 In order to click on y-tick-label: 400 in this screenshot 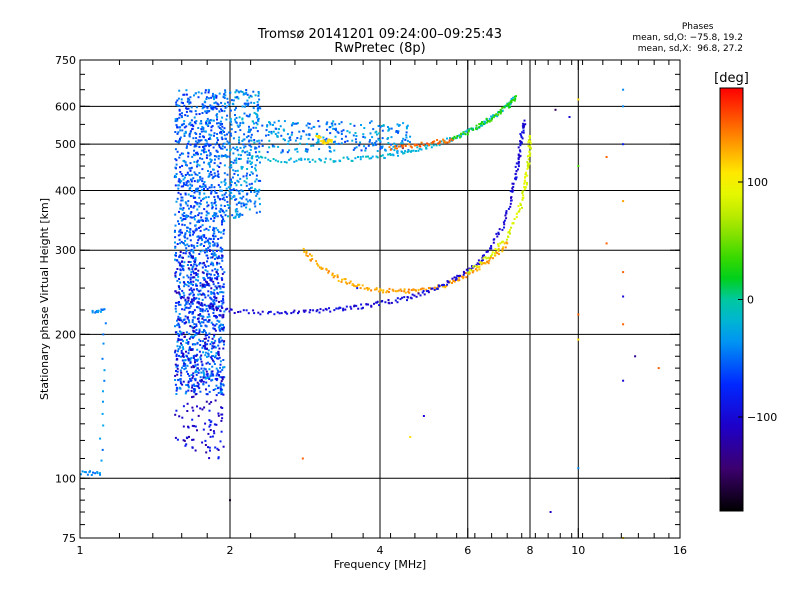, I will do `click(65, 190)`.